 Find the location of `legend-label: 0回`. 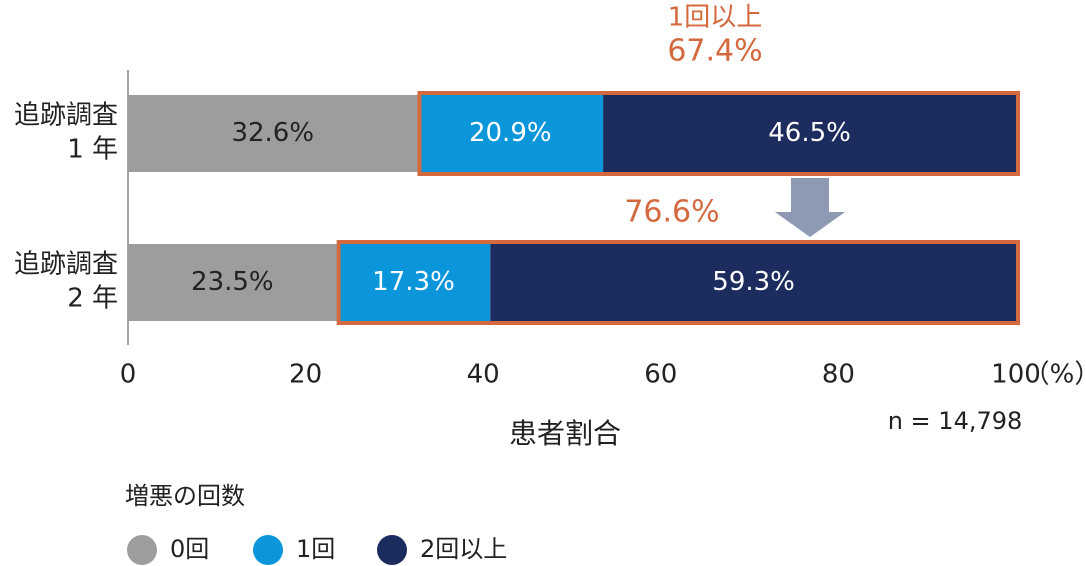

legend-label: 0回 is located at coordinates (189, 549).